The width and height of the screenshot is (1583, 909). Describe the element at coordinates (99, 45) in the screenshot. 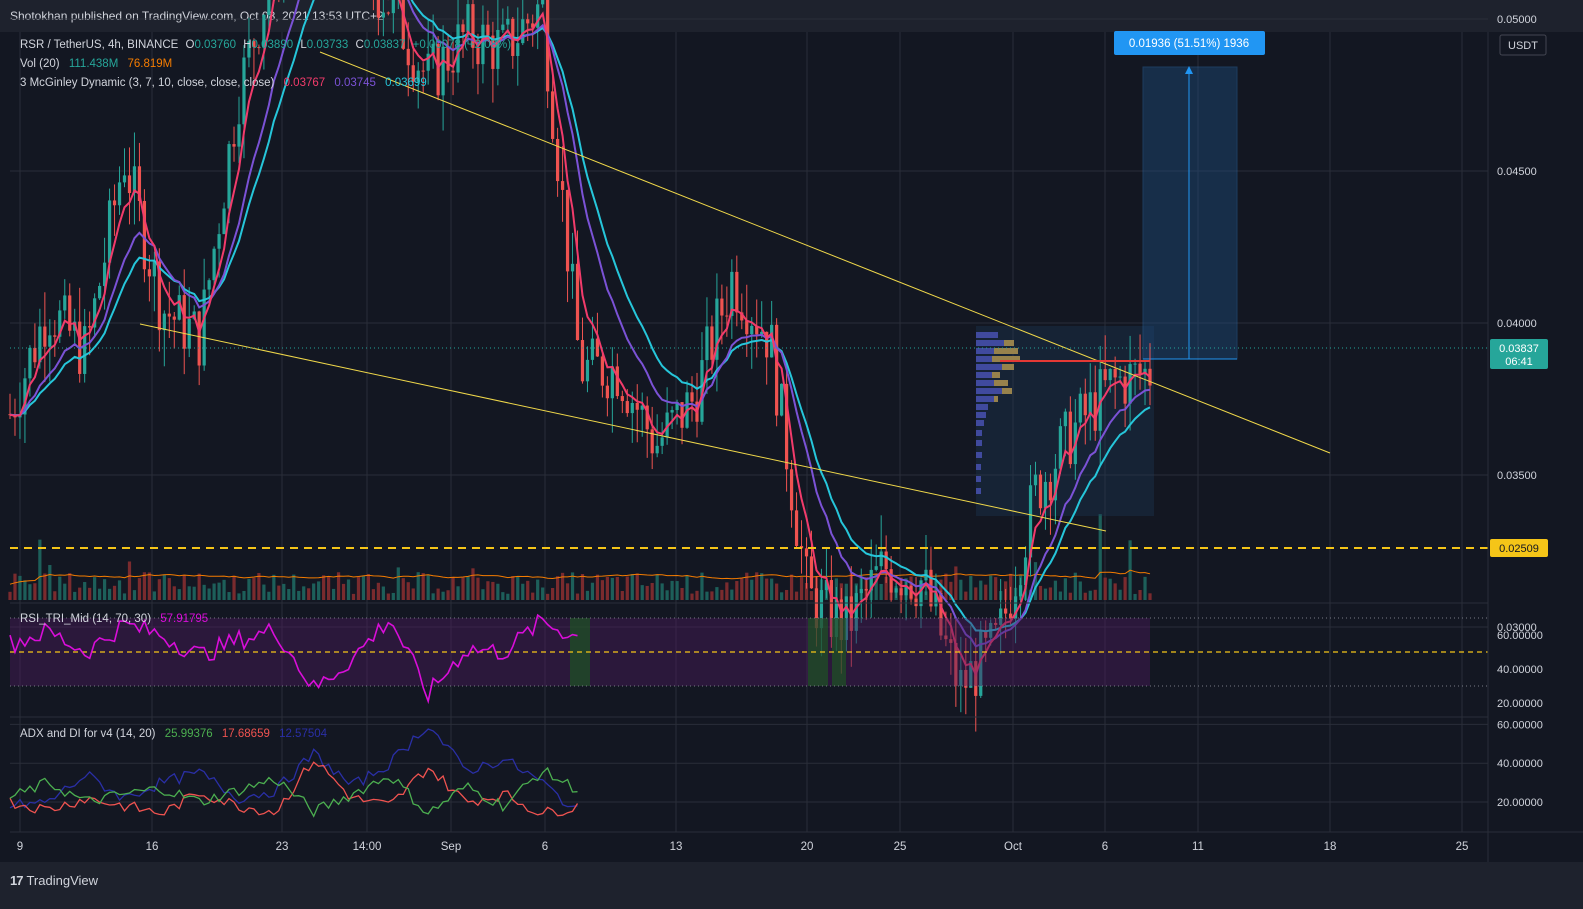

I see `symbol-label: RSR / TetherUS, 4h, BINANCE` at that location.